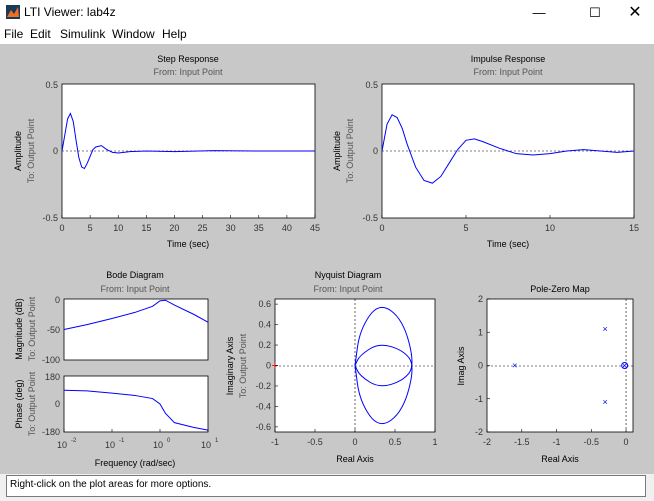 The height and width of the screenshot is (501, 654). What do you see at coordinates (626, 442) in the screenshot?
I see `pz-xtick: 0` at bounding box center [626, 442].